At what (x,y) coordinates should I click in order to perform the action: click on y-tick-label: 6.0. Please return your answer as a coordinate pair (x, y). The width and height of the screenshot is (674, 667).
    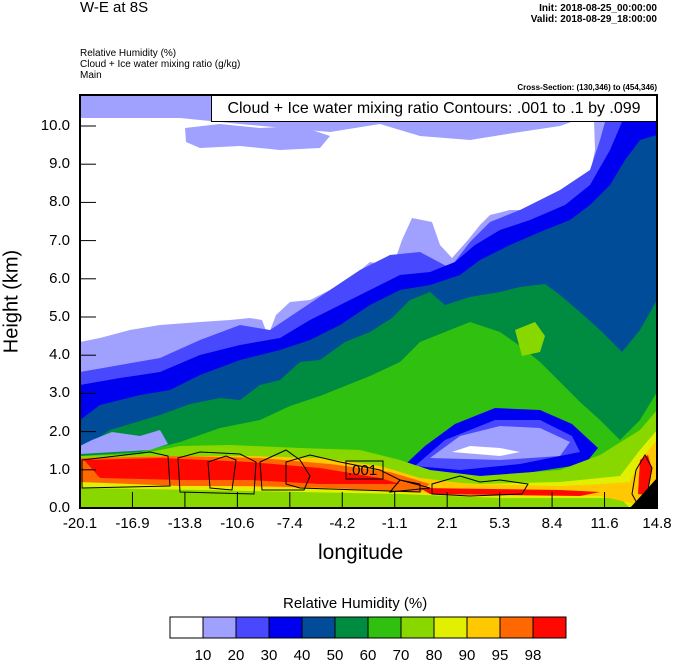
    Looking at the image, I should click on (59, 278).